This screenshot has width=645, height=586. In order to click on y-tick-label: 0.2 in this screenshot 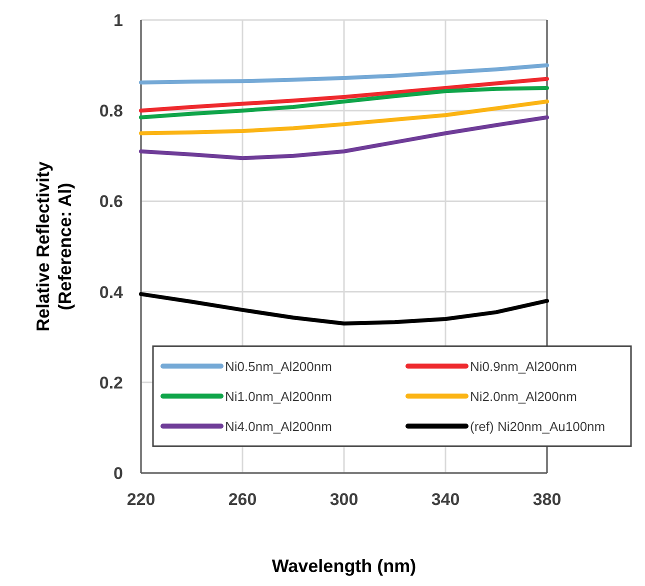, I will do `click(111, 382)`.